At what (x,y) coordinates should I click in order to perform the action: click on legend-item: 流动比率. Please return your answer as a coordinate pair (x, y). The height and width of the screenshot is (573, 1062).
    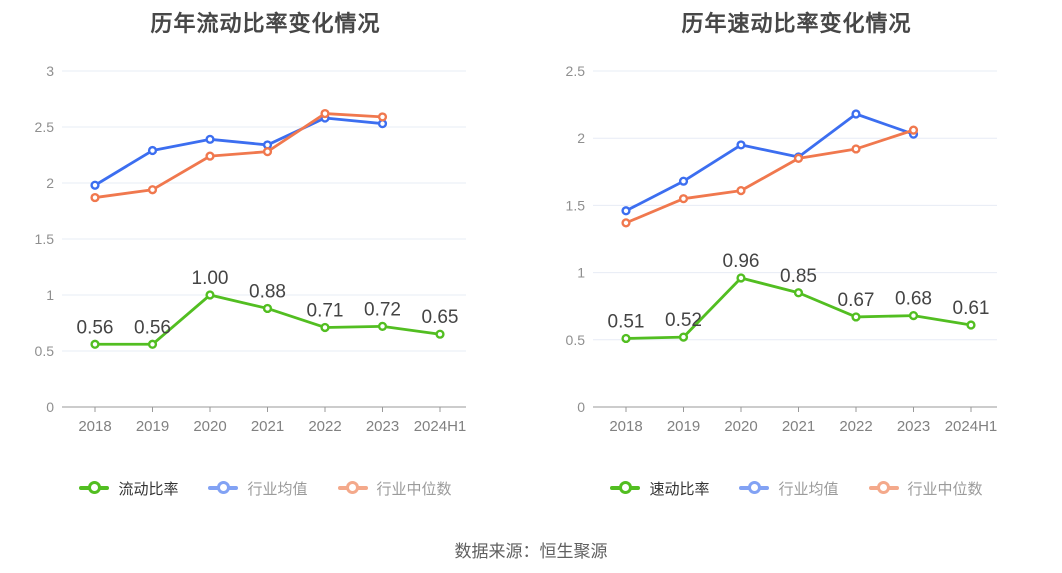
    Looking at the image, I should click on (128, 488).